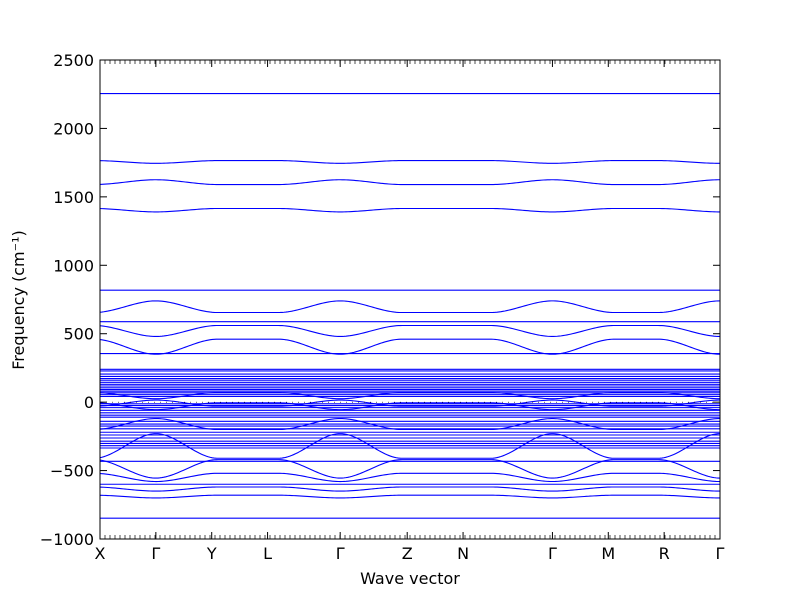  I want to click on y-tick-label: 0, so click(89, 402).